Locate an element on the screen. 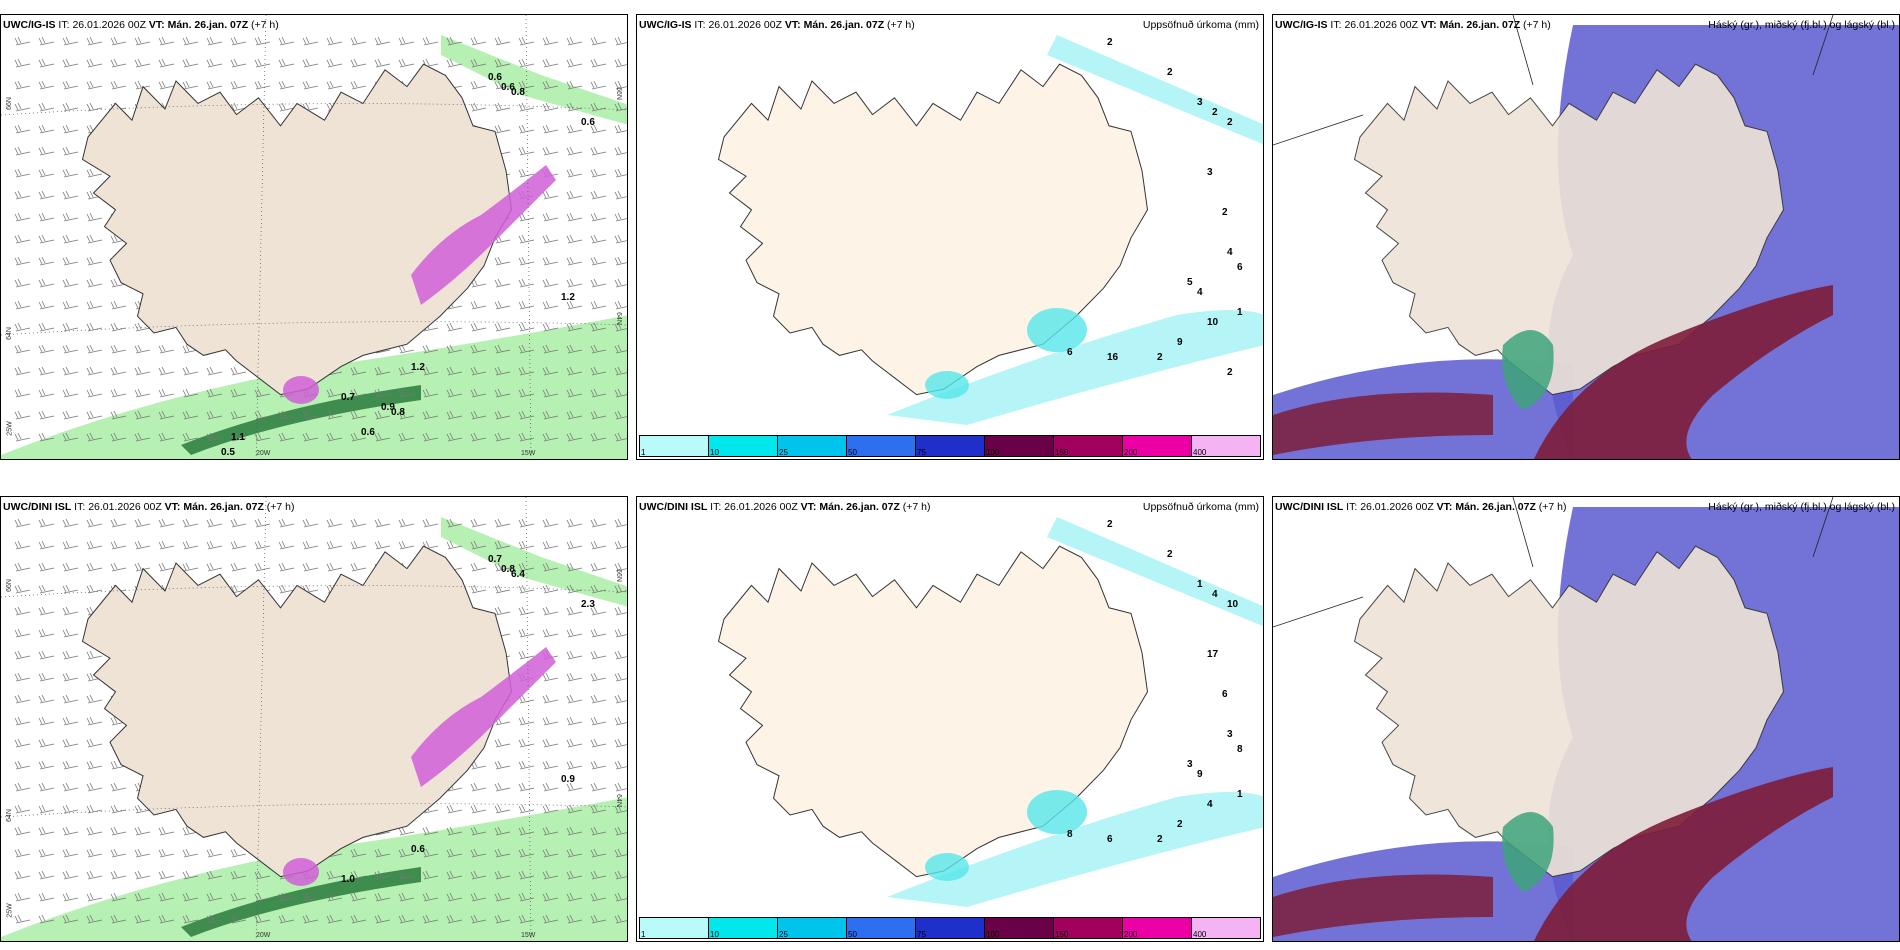  contour-label: 2.3 is located at coordinates (588, 604).